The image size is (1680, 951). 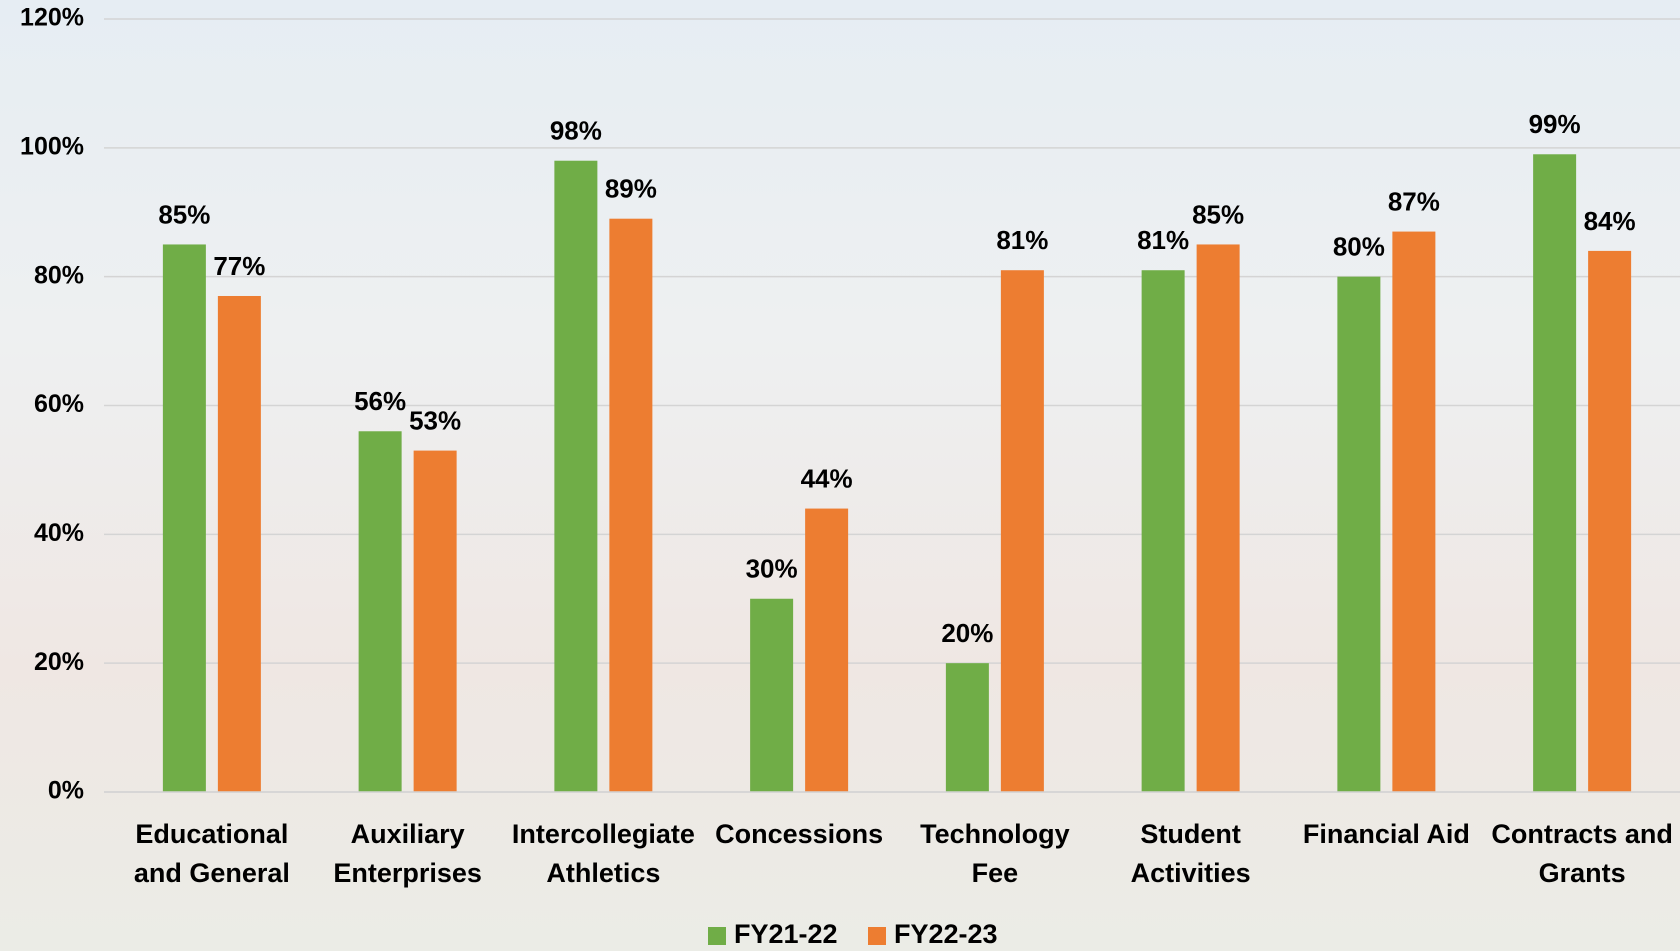 What do you see at coordinates (59, 533) in the screenshot?
I see `y-tick-label: 40%` at bounding box center [59, 533].